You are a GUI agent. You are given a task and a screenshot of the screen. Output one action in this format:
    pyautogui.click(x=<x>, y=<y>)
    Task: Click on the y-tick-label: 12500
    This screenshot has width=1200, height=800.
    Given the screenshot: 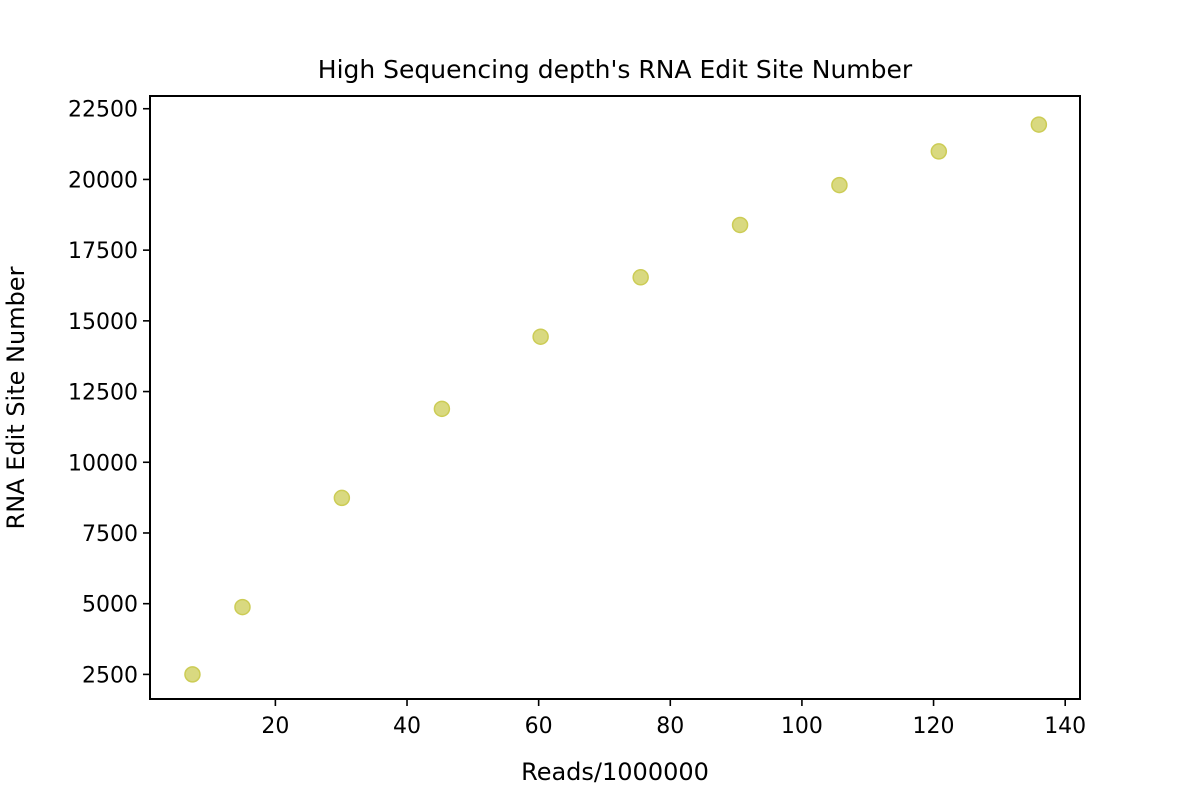 What is the action you would take?
    pyautogui.click(x=103, y=393)
    